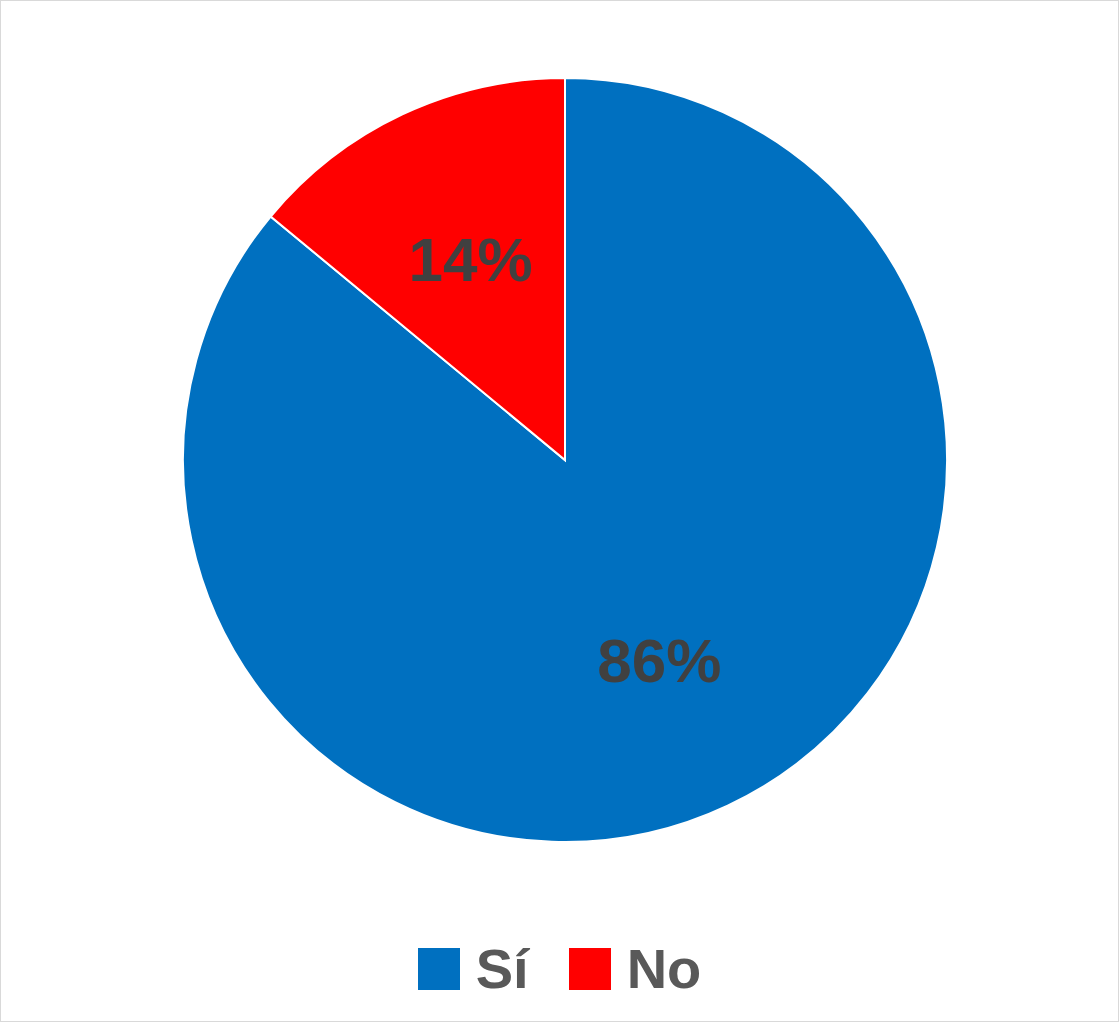 Image resolution: width=1119 pixels, height=1022 pixels. What do you see at coordinates (659, 660) in the screenshot?
I see `data-label: 86%` at bounding box center [659, 660].